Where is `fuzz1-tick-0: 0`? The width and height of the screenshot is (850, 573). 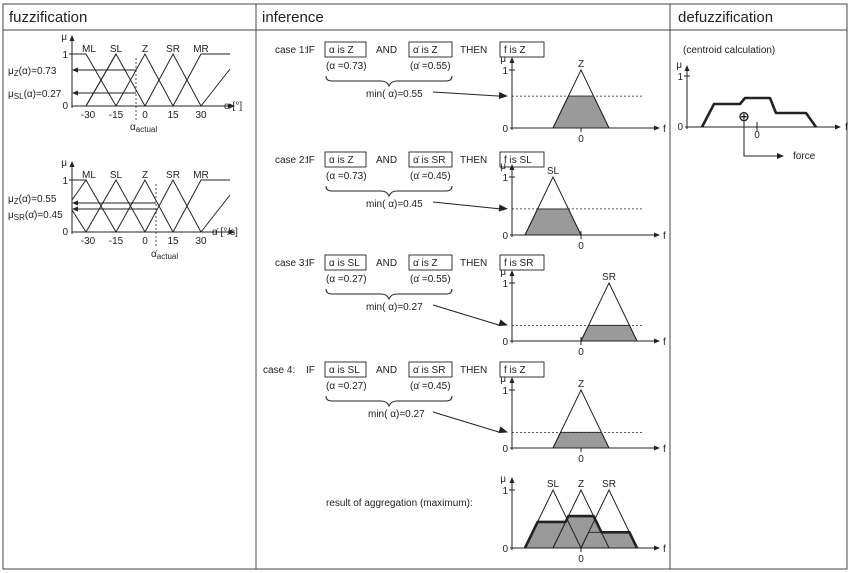 fuzz1-tick-0: 0 is located at coordinates (145, 115).